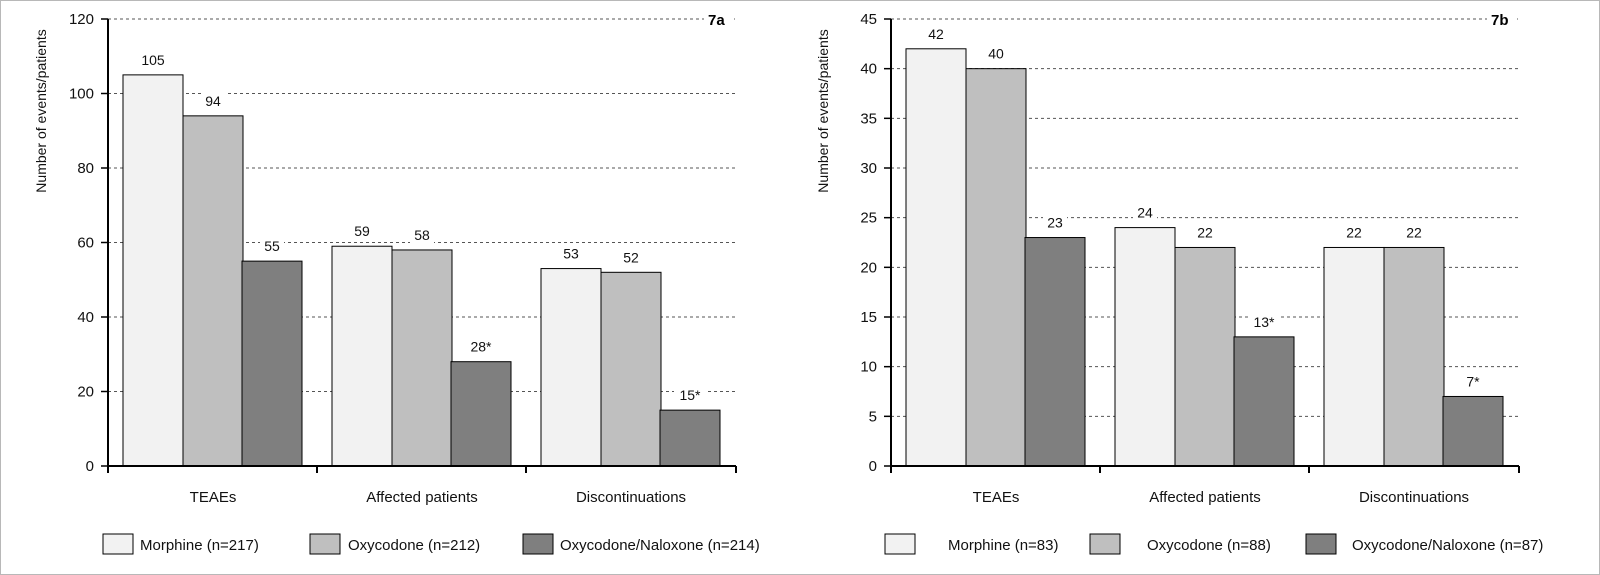 The height and width of the screenshot is (575, 1600). I want to click on data-label: 58, so click(422, 235).